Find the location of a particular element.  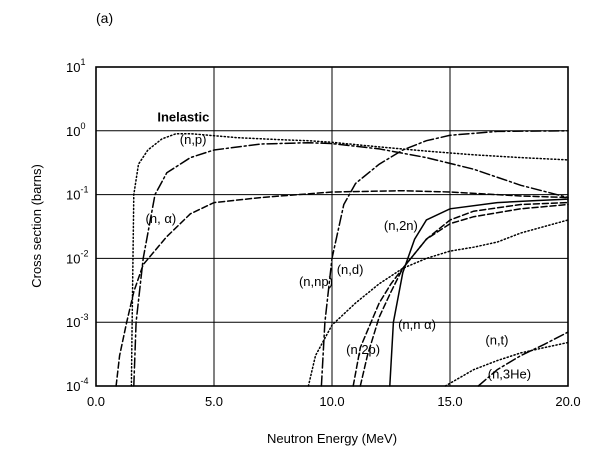

series-line-n-3he is located at coordinates (506, 364).